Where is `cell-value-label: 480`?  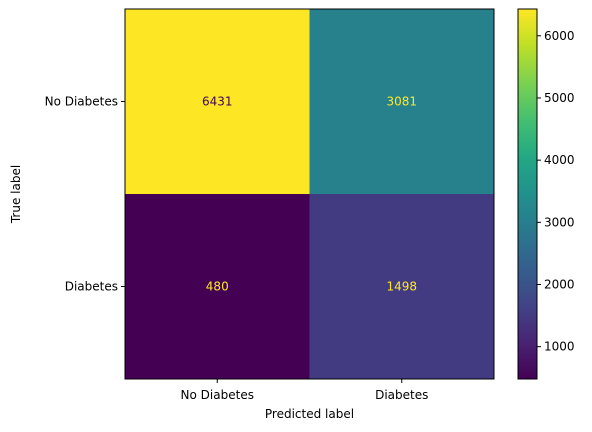 cell-value-label: 480 is located at coordinates (217, 287).